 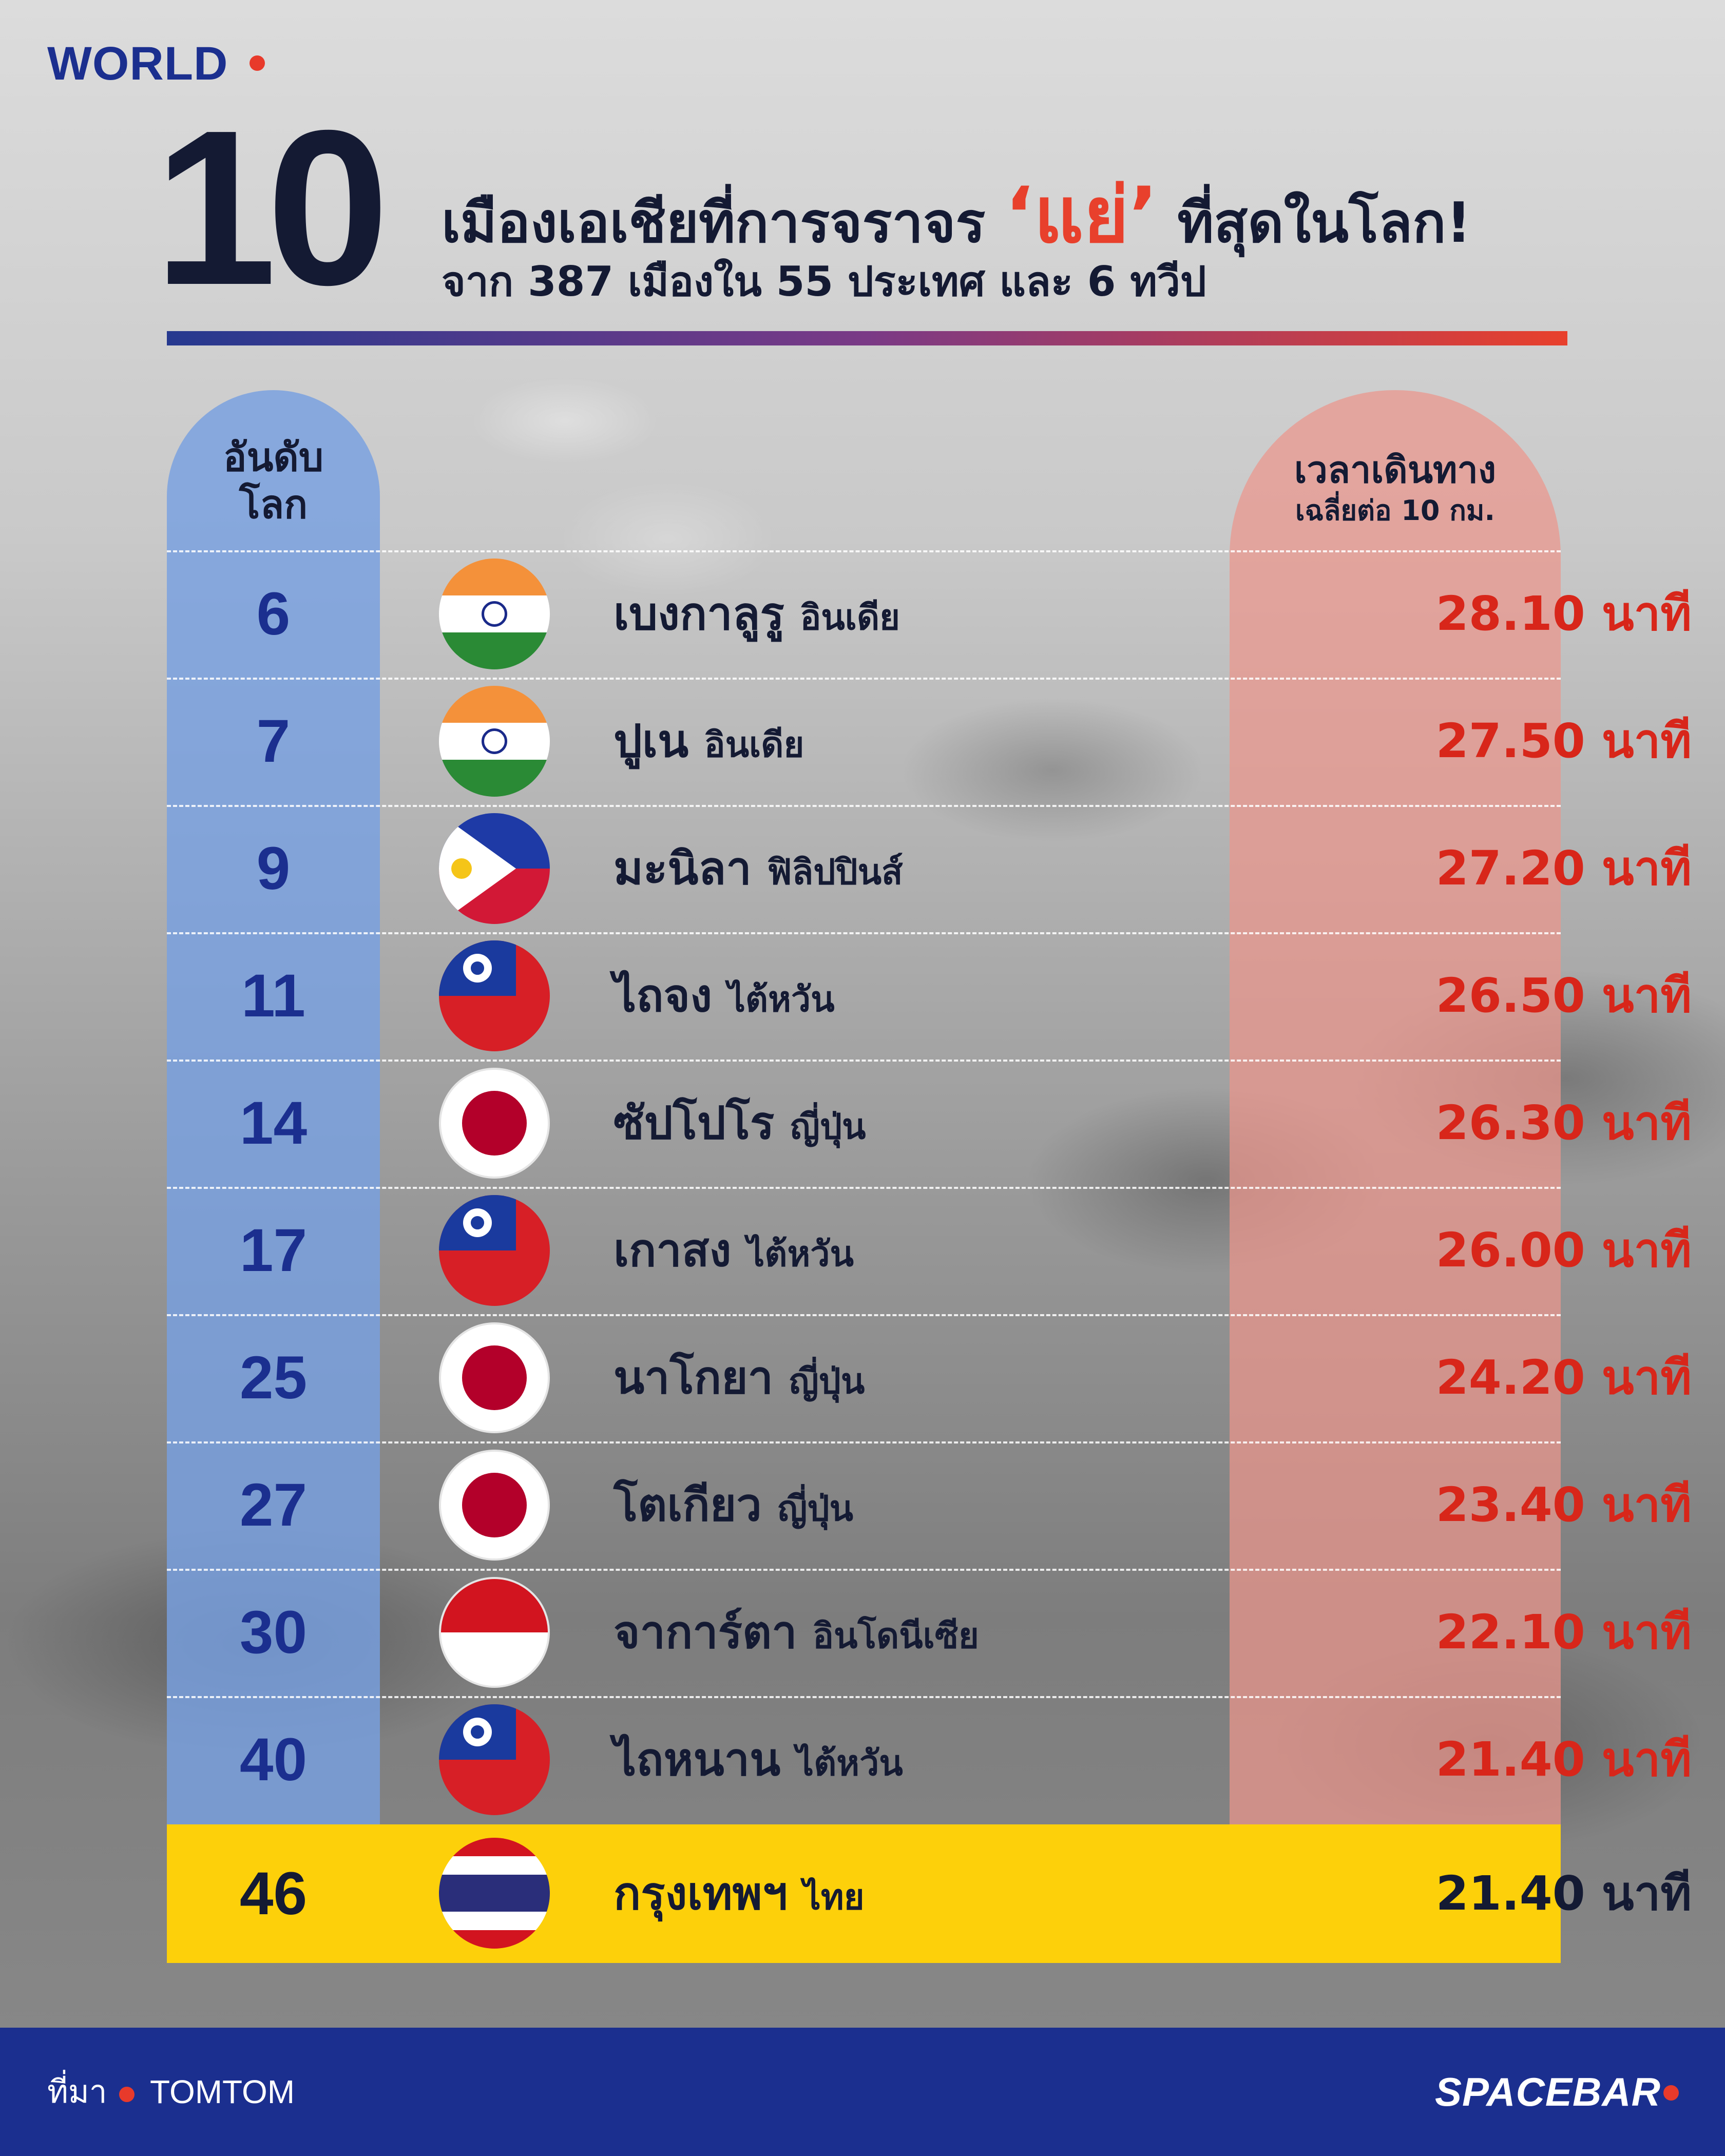 I want to click on flag-triangle, so click(x=477, y=868).